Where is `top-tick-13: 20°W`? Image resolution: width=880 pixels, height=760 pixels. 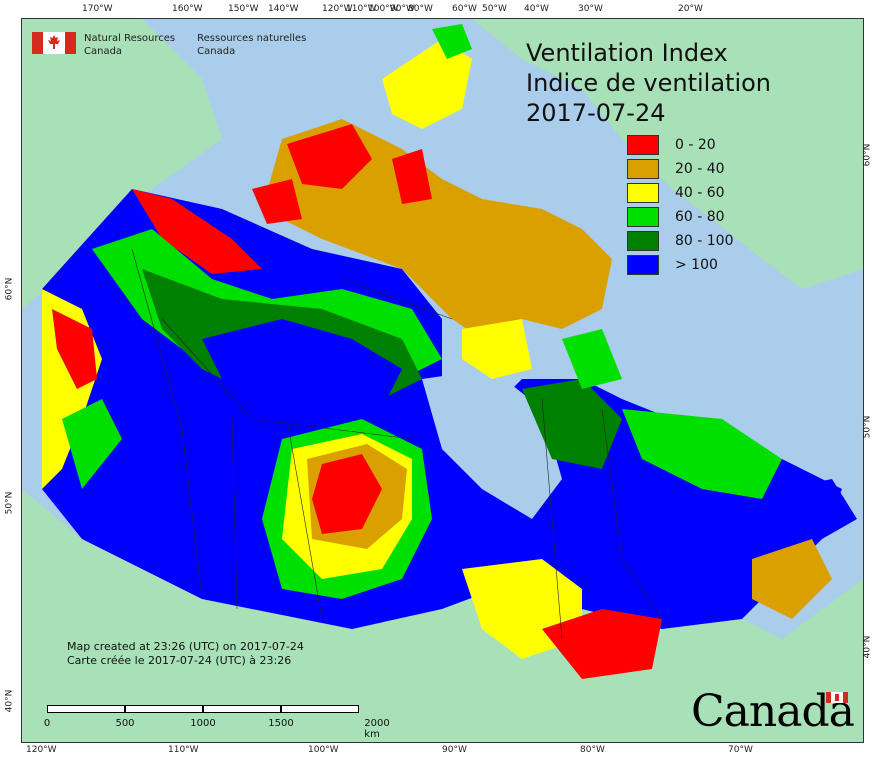
top-tick-13: 20°W is located at coordinates (690, 9).